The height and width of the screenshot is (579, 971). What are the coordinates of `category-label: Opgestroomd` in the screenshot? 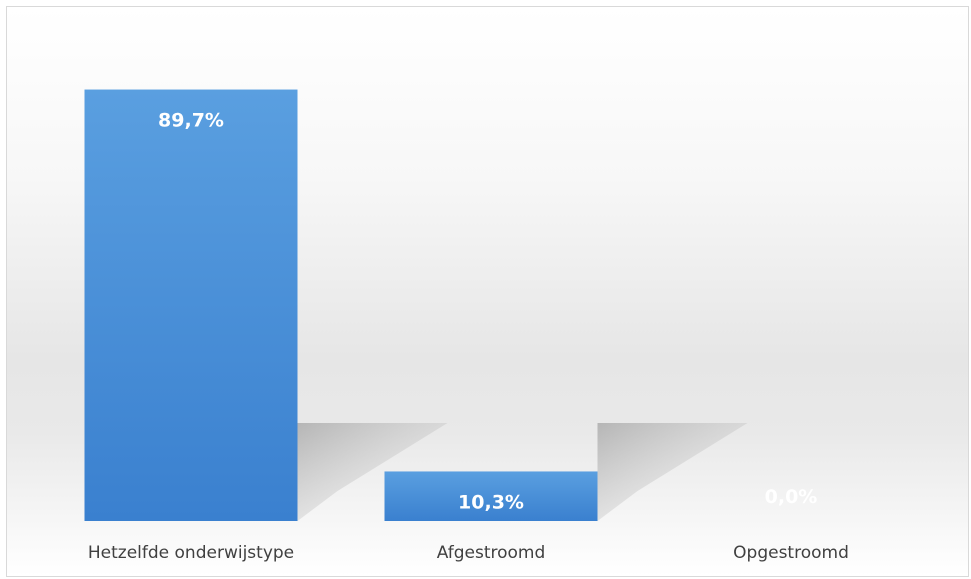 It's located at (791, 553).